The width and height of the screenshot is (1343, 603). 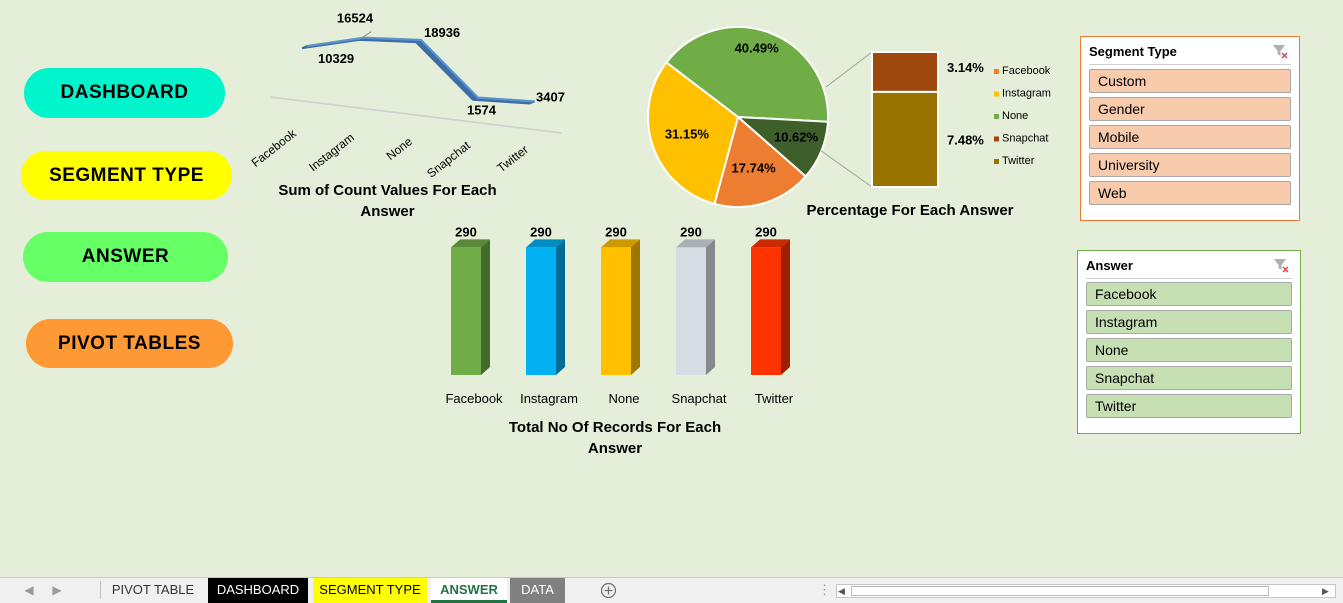 What do you see at coordinates (996, 94) in the screenshot?
I see `legend-swatch-instagram` at bounding box center [996, 94].